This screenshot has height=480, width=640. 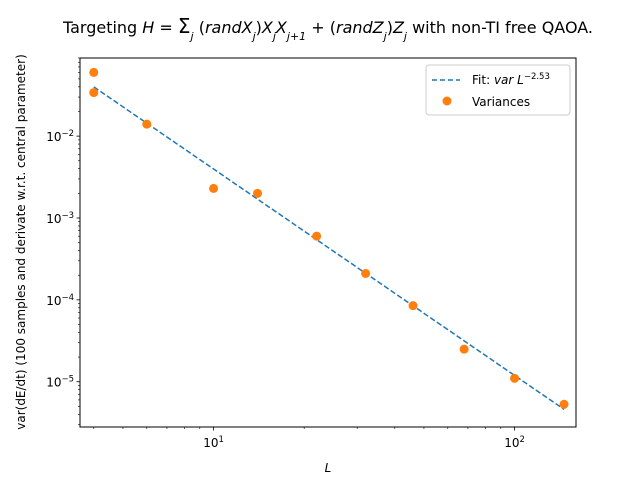 I want to click on y-tick-label: 10⁻⁵, so click(x=60, y=382).